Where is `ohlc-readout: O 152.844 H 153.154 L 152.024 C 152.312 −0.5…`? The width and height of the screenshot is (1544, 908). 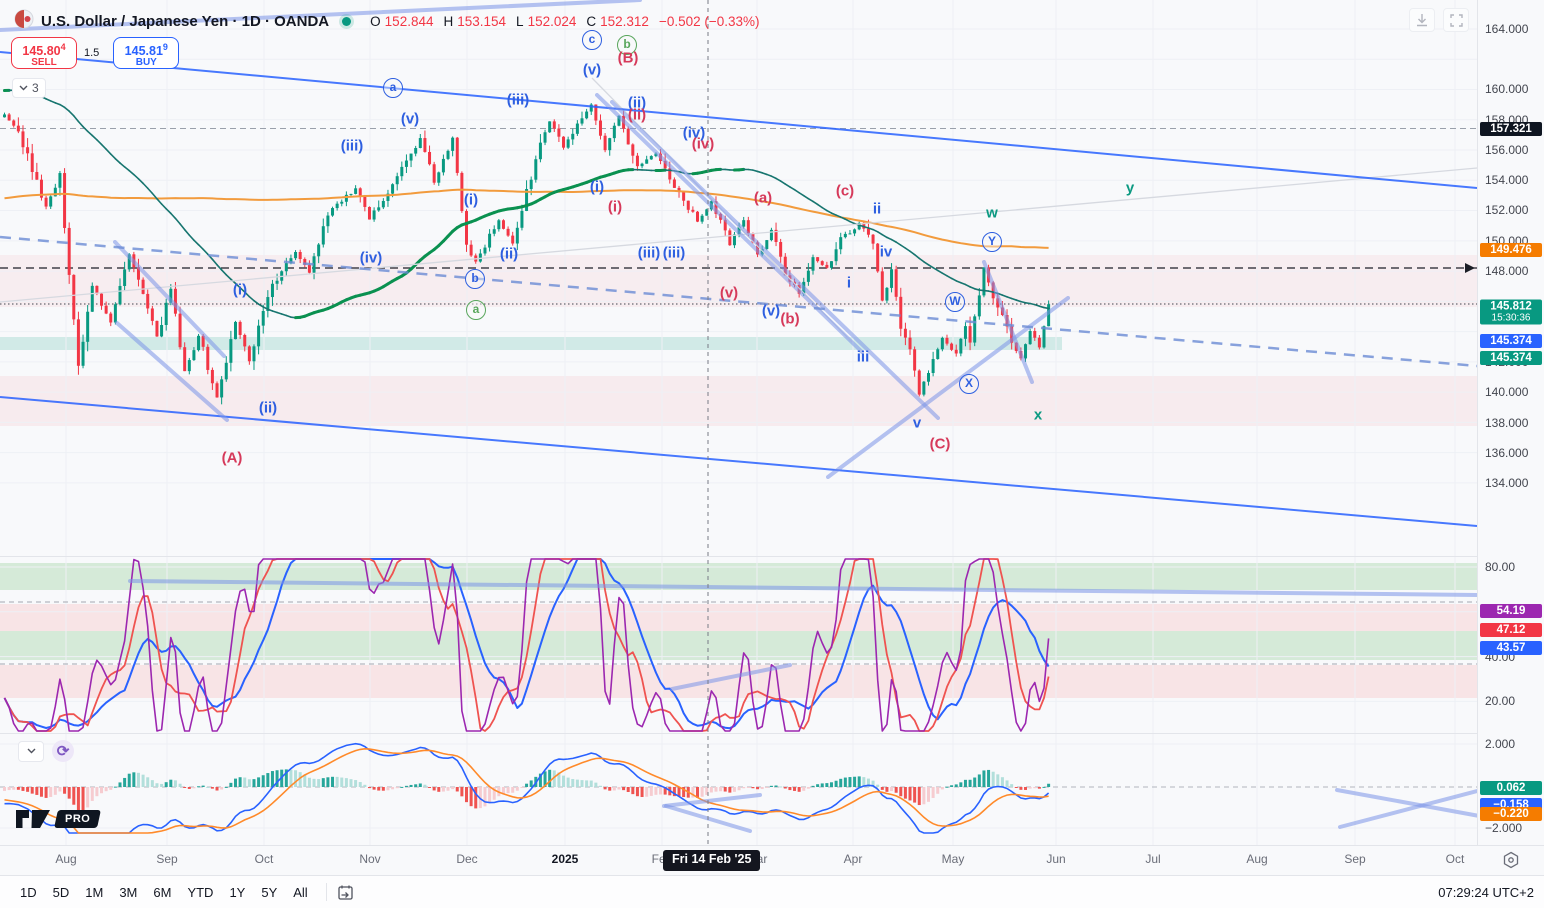
ohlc-readout: O 152.844 H 153.154 L 152.024 C 152.312 −0.5… is located at coordinates (565, 21).